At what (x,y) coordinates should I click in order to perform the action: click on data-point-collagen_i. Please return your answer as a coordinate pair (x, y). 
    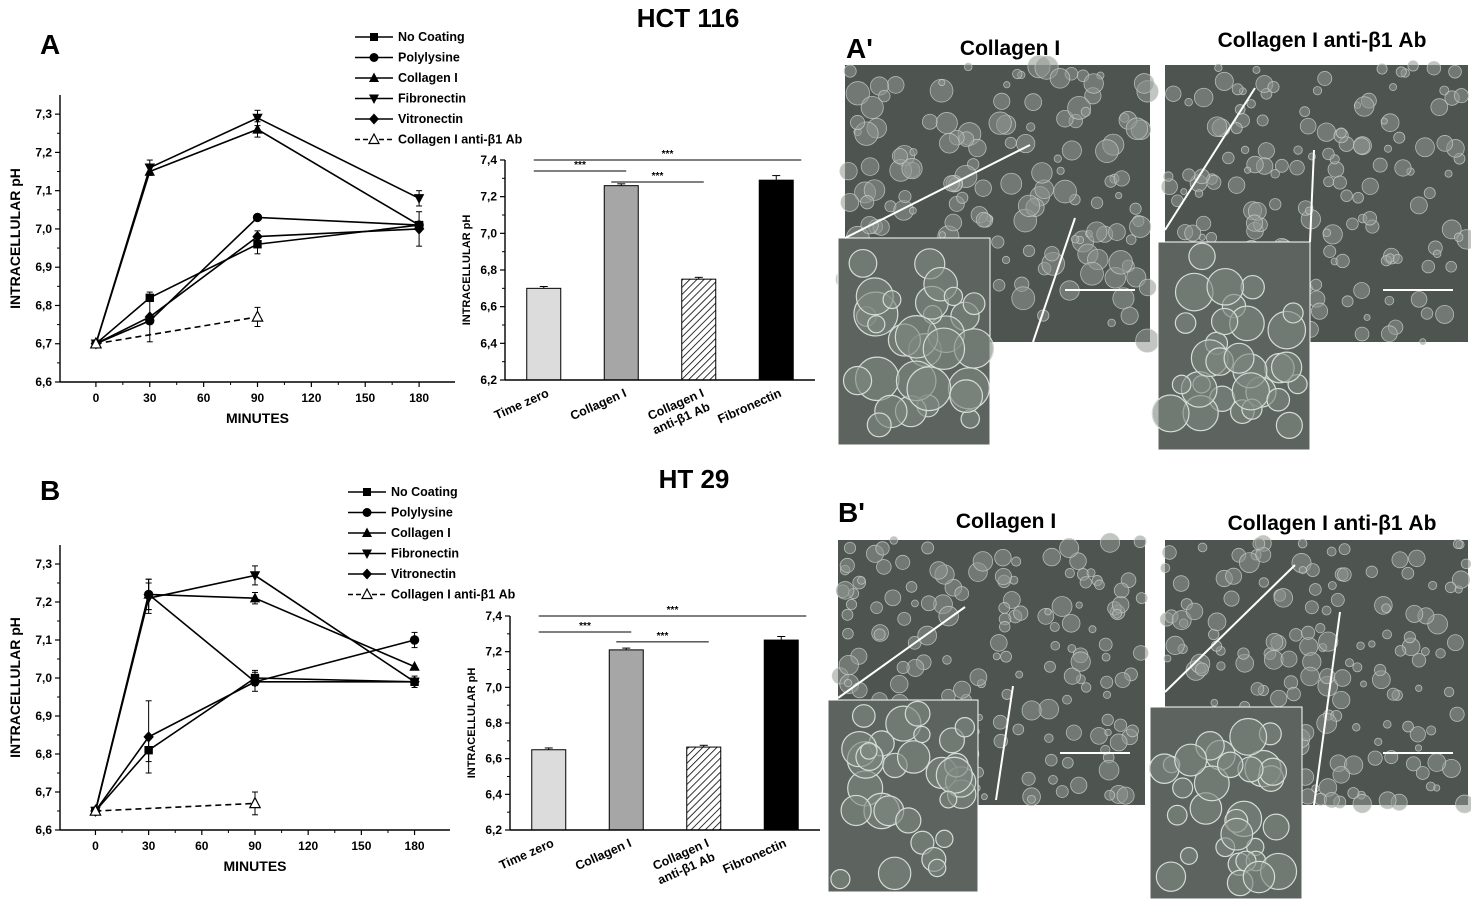
    Looking at the image, I should click on (257, 128).